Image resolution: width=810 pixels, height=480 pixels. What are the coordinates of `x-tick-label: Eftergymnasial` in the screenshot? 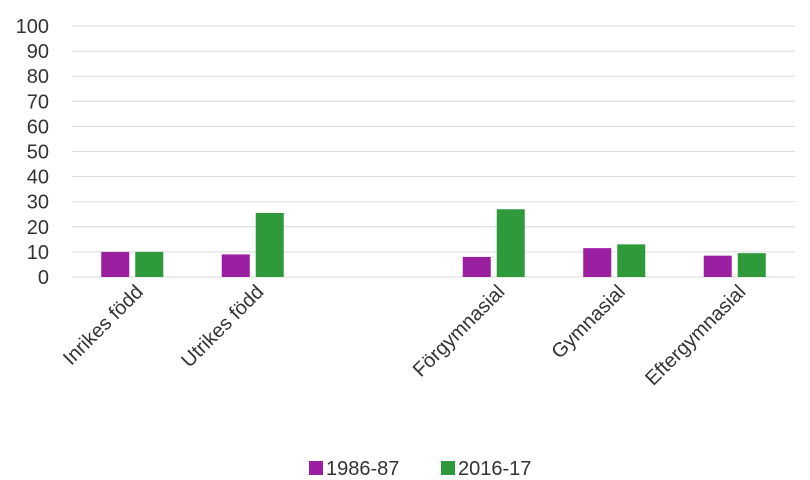 It's located at (695, 335).